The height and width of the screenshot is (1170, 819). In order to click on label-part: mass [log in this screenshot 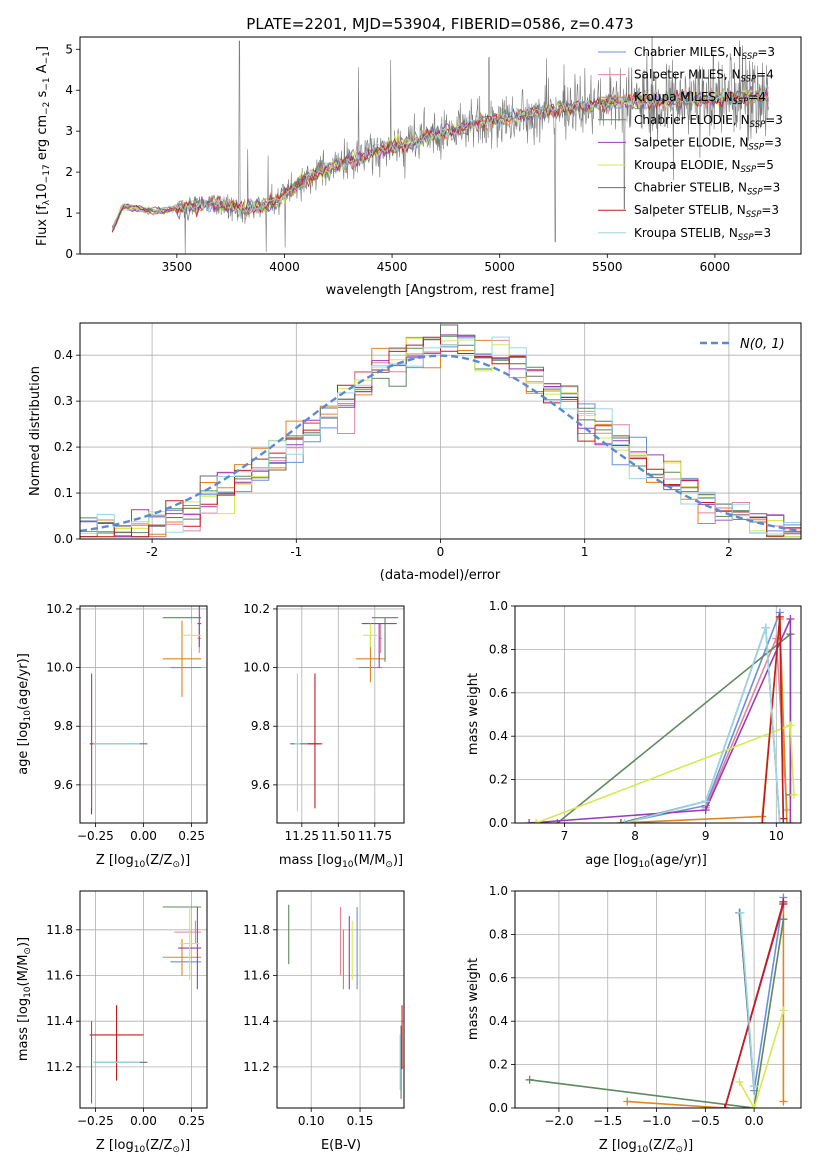, I will do `click(23, 1029)`.